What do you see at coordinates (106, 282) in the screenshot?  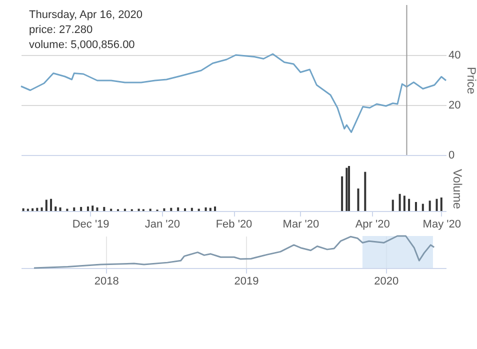 I see `x-tick-label: 2018` at bounding box center [106, 282].